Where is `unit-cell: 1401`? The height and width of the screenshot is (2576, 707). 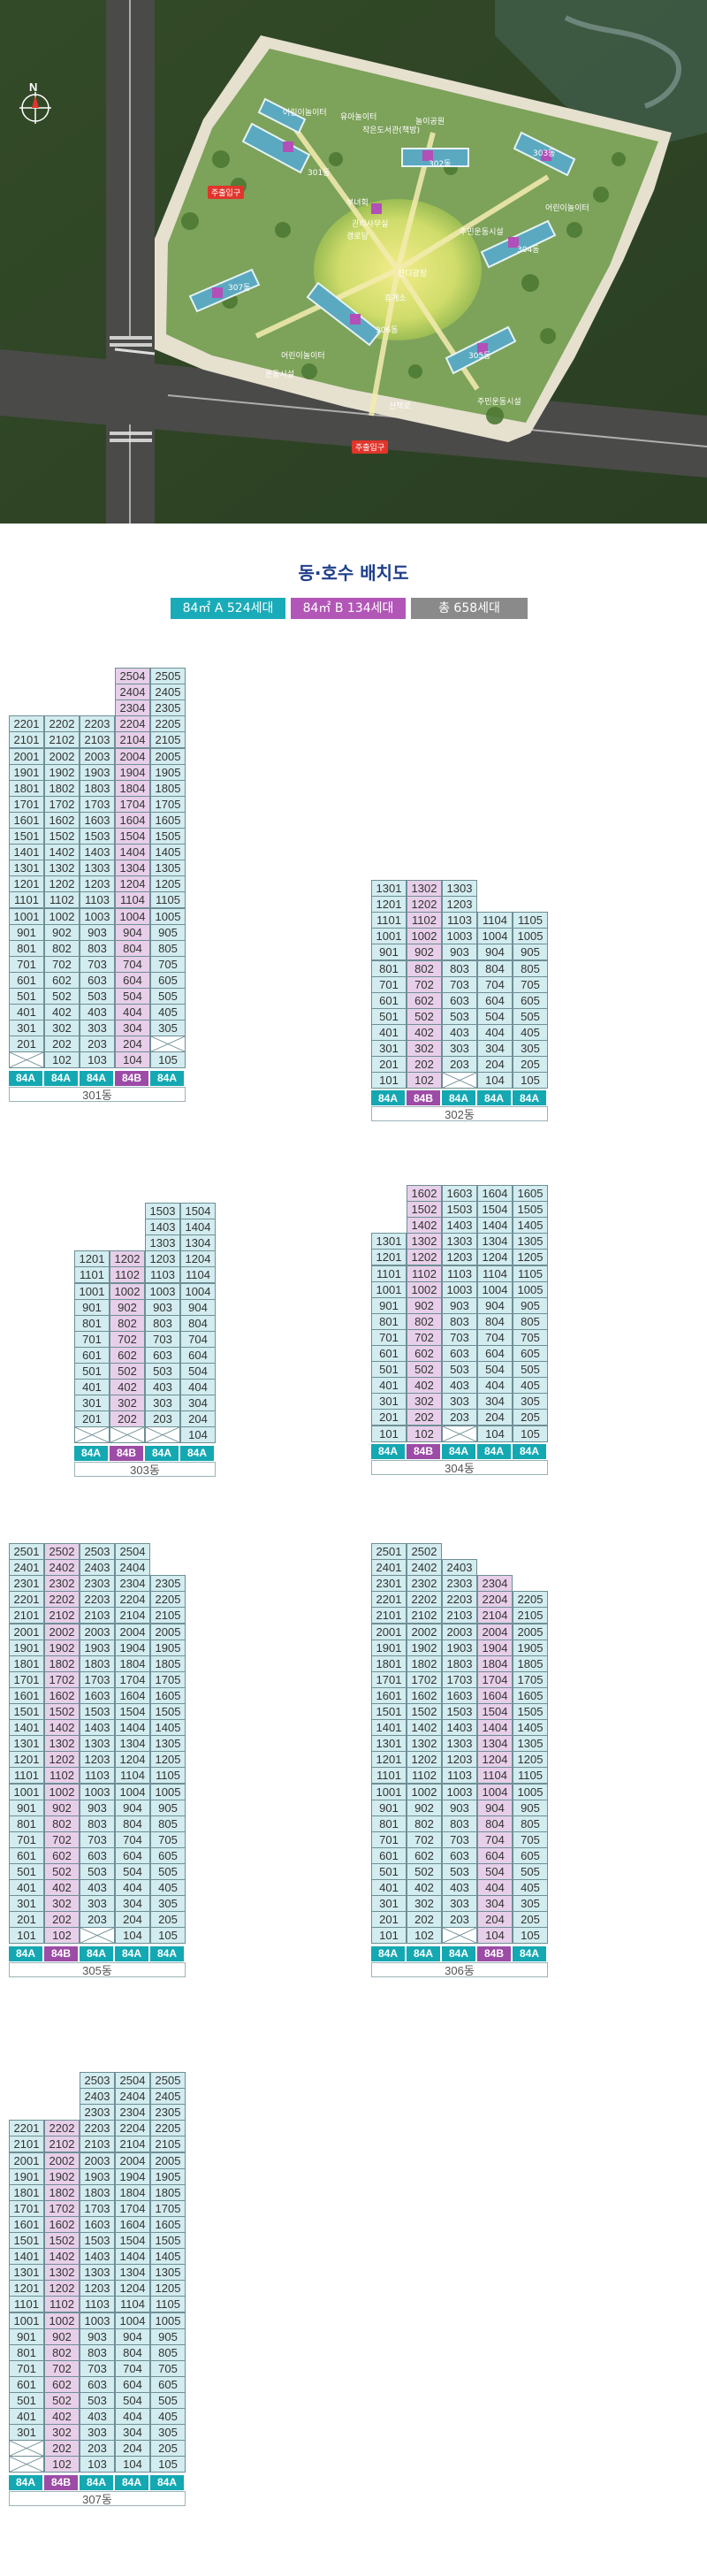
unit-cell: 1401 is located at coordinates (26, 1728).